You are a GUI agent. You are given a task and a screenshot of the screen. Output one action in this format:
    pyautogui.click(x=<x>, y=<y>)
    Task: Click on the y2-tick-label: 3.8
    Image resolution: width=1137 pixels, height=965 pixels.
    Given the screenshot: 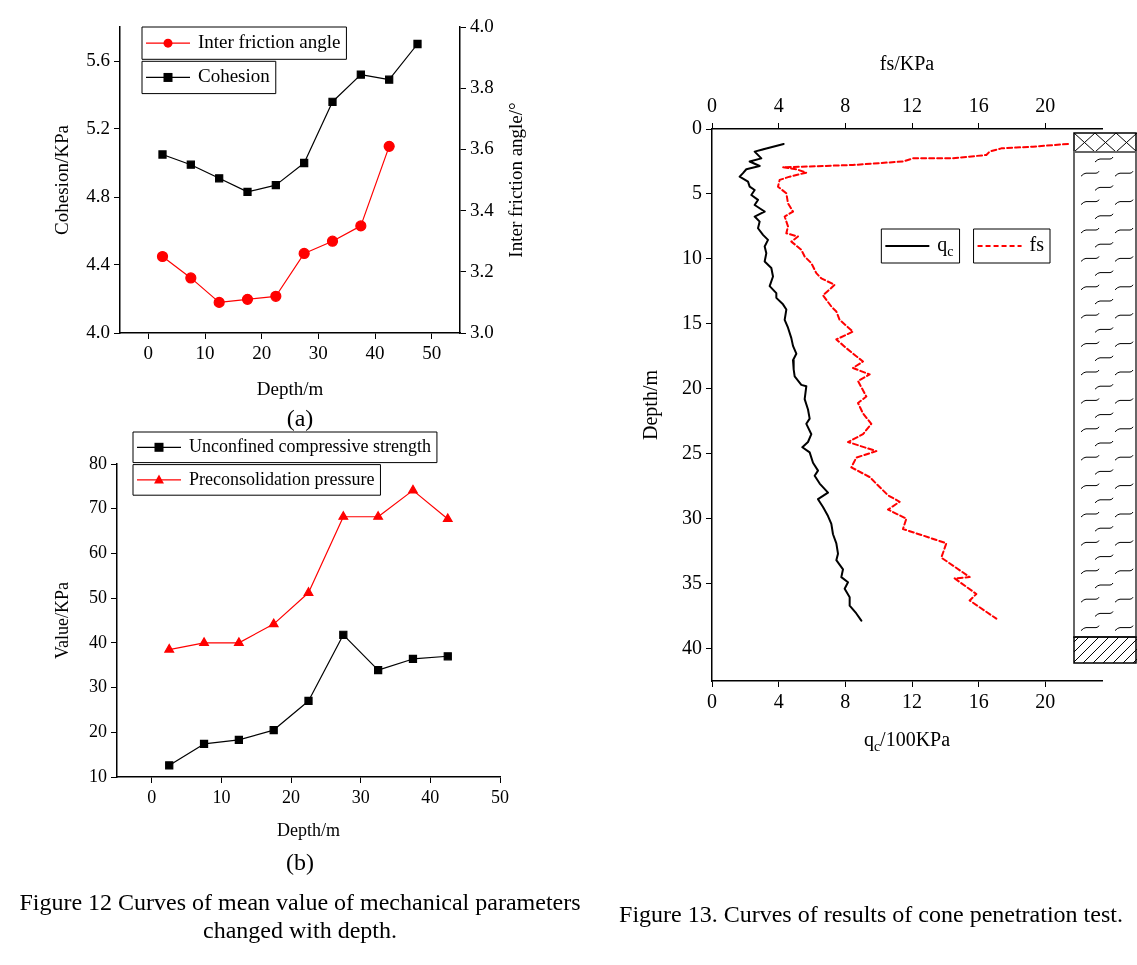 What is the action you would take?
    pyautogui.click(x=482, y=87)
    